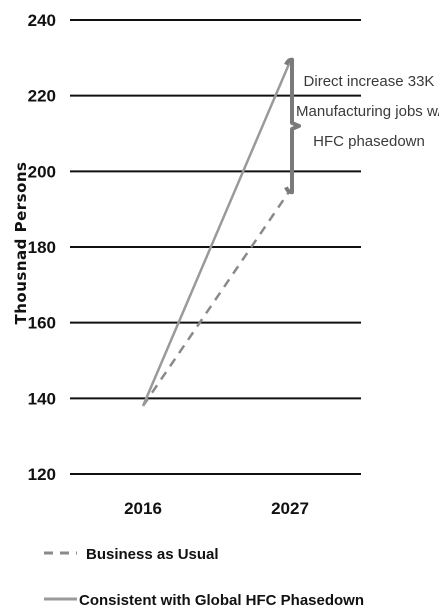 This screenshot has width=439, height=612. What do you see at coordinates (216, 508) in the screenshot?
I see `x-tick-labels: 2016 2027` at bounding box center [216, 508].